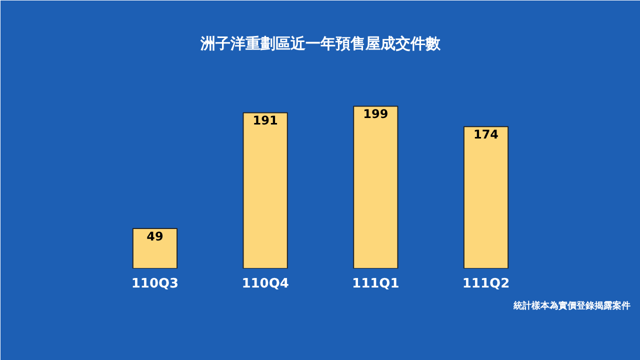 The width and height of the screenshot is (640, 360). What do you see at coordinates (265, 284) in the screenshot?
I see `x-tick-label: 110Q4` at bounding box center [265, 284].